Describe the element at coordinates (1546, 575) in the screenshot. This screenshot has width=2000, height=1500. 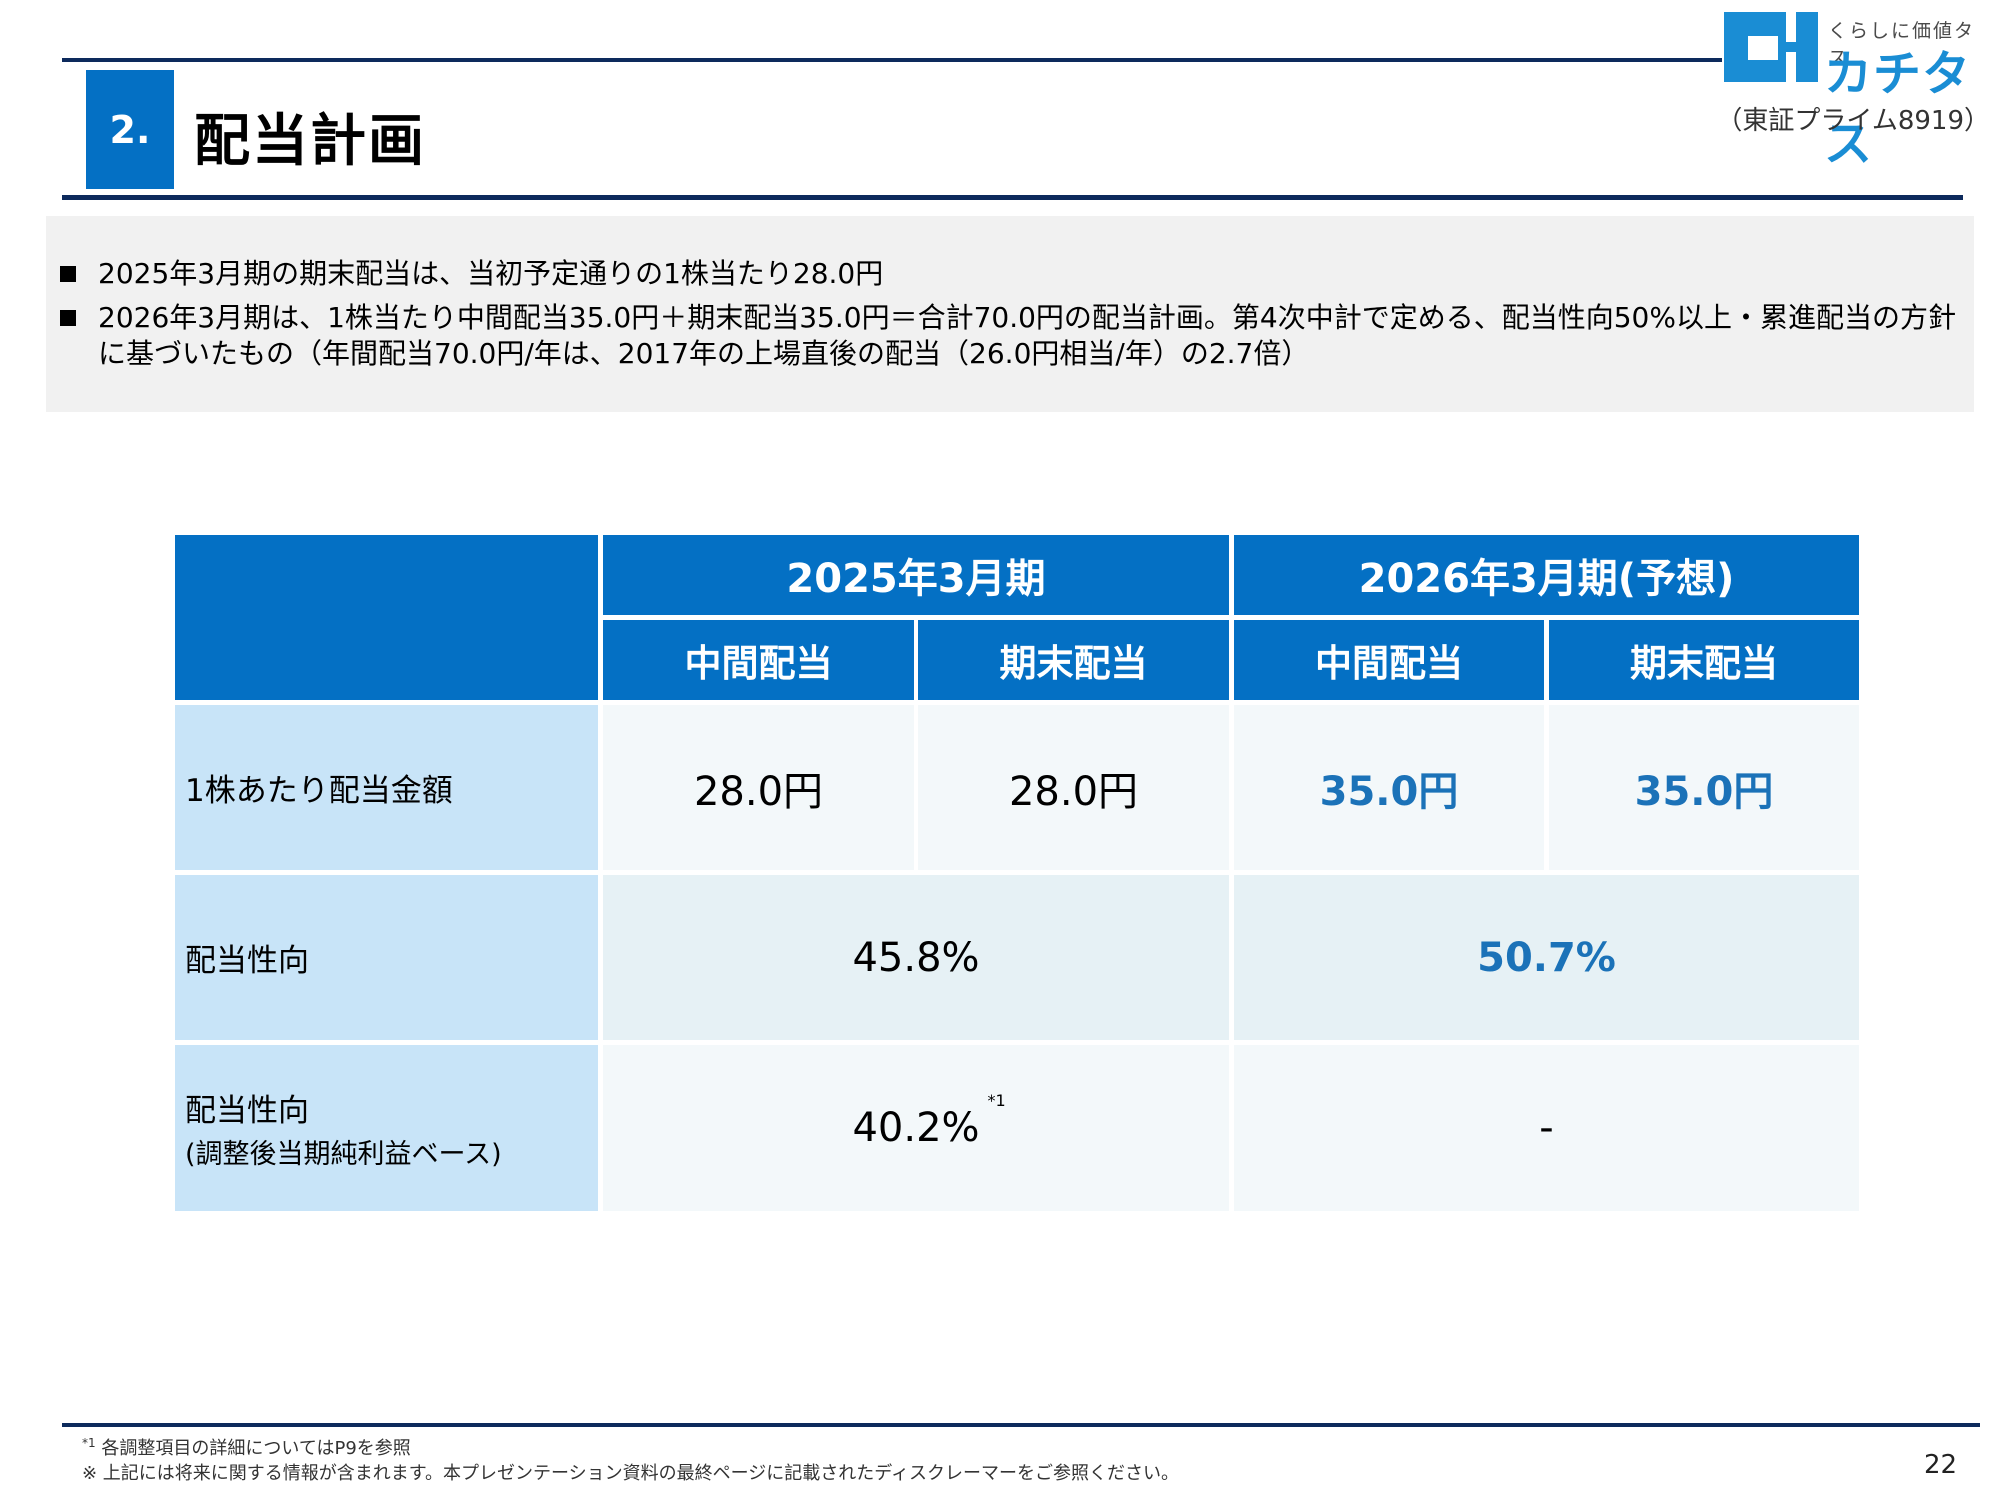
I see `period-header-fy2026: 2026年3月期(予想)` at that location.